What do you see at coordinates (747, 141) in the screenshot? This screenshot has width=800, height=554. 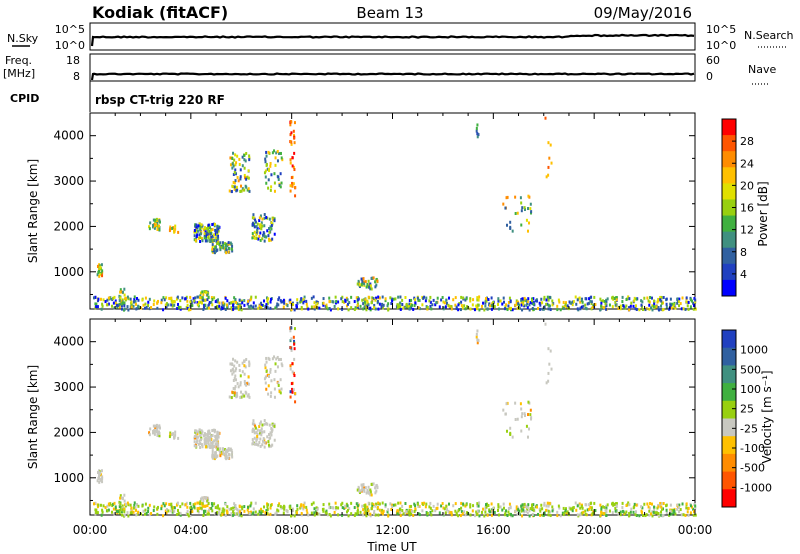 I see `colorbar-tick-label: 28` at bounding box center [747, 141].